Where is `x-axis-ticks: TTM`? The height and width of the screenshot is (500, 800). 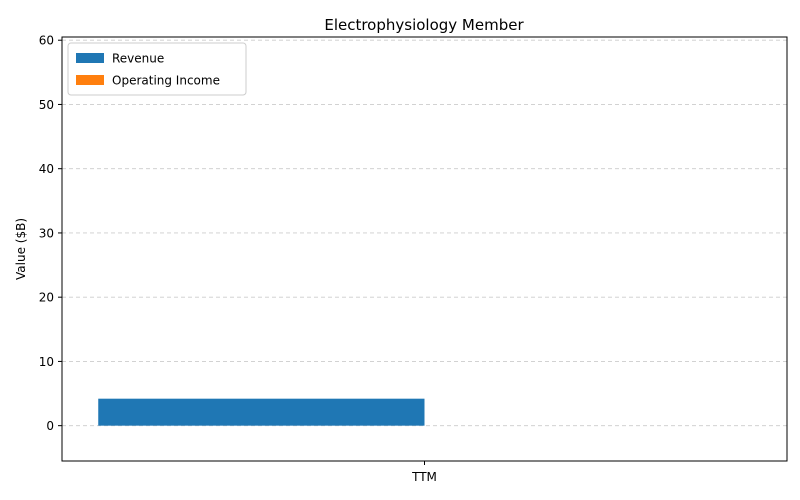
x-axis-ticks: TTM is located at coordinates (424, 472).